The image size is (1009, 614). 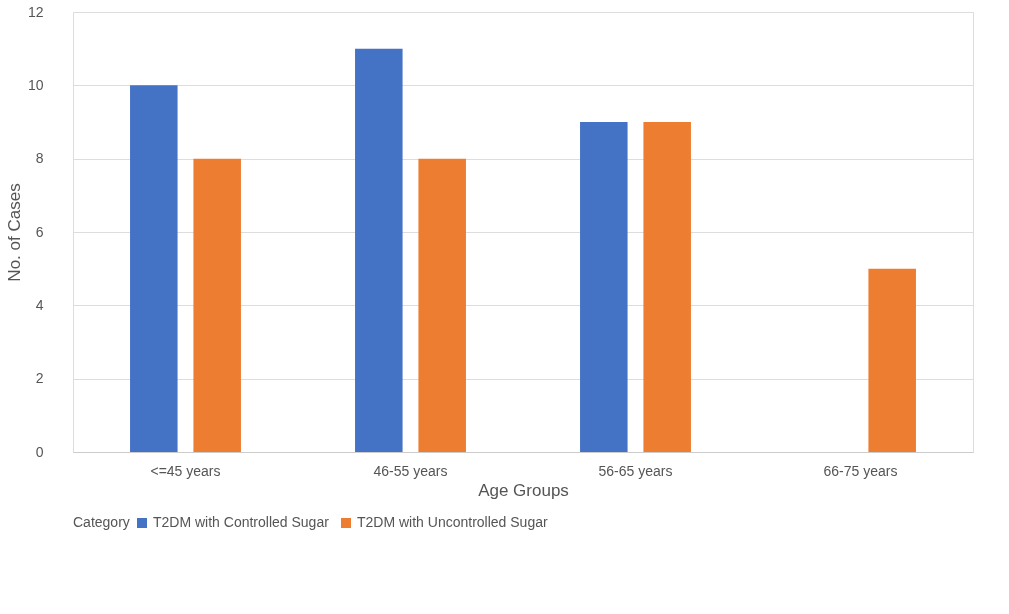 What do you see at coordinates (35, 84) in the screenshot?
I see `y-tick-label: 10` at bounding box center [35, 84].